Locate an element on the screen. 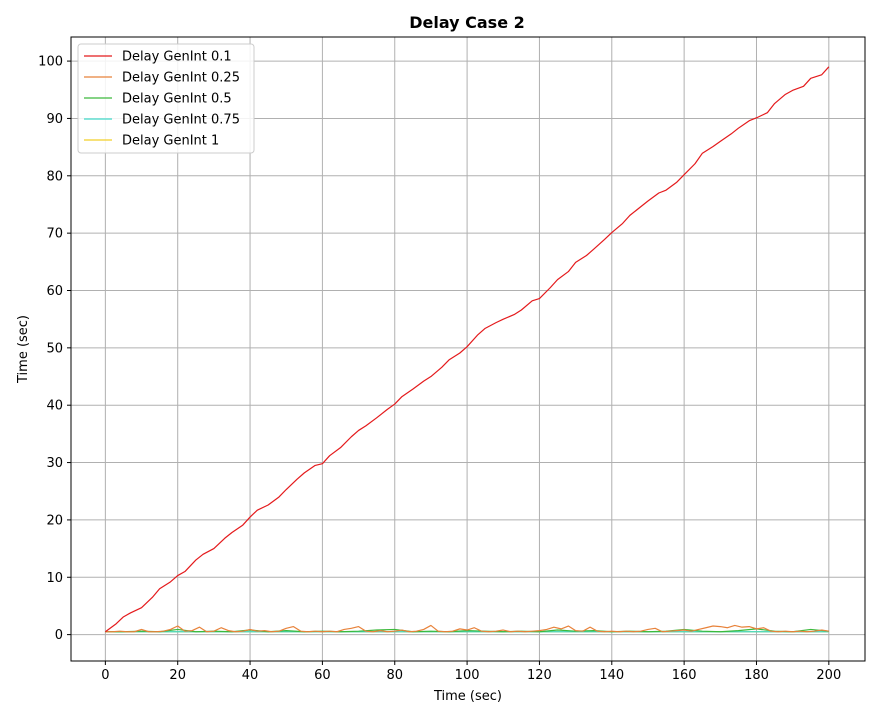 Image resolution: width=880 pixels, height=719 pixels. x-tick-label: 40 is located at coordinates (250, 675).